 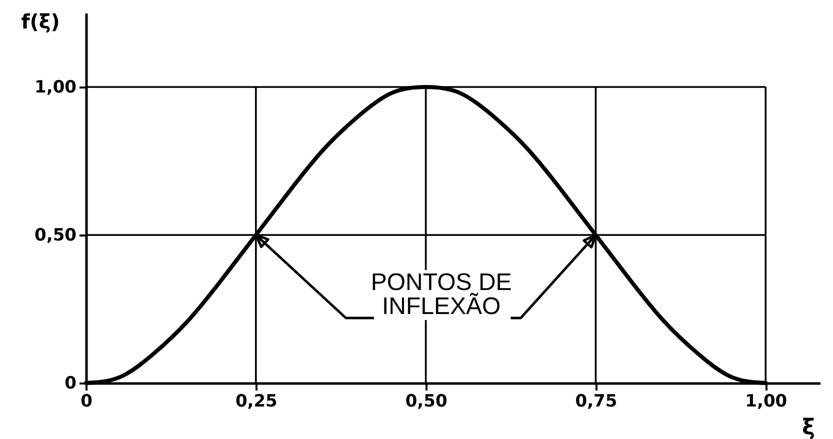 What do you see at coordinates (256, 402) in the screenshot?
I see `x-tick-label: 0,25` at bounding box center [256, 402].